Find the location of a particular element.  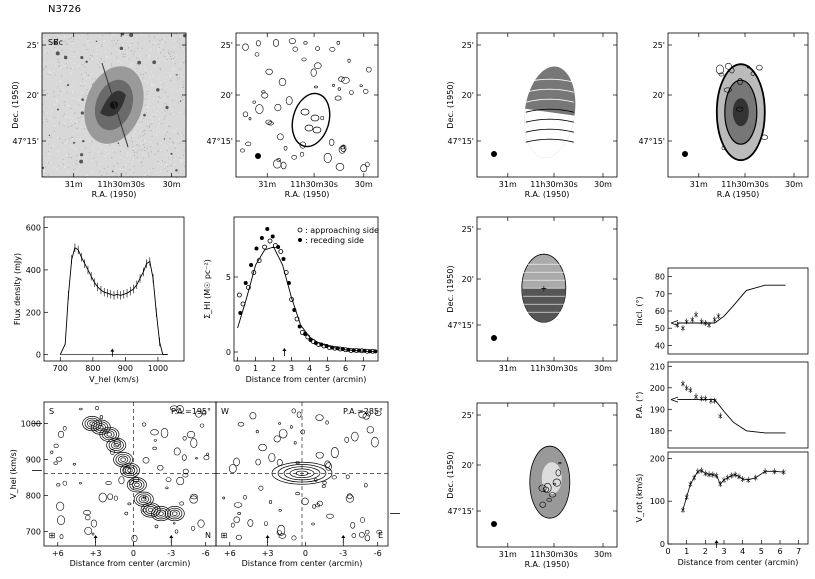

optical-ylabel: Dec. (1950) is located at coordinates (15, 104).